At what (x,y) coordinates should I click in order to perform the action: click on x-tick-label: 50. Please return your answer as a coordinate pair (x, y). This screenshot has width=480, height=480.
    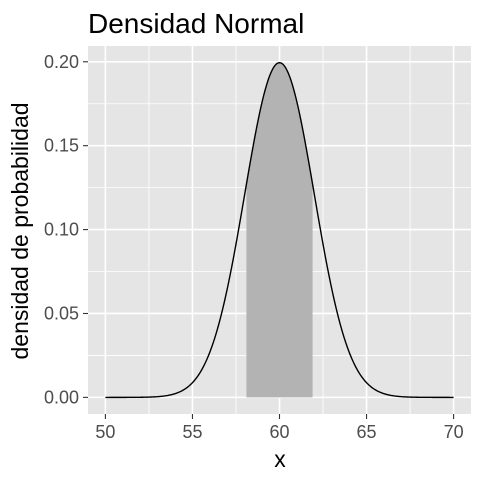
    Looking at the image, I should click on (105, 432).